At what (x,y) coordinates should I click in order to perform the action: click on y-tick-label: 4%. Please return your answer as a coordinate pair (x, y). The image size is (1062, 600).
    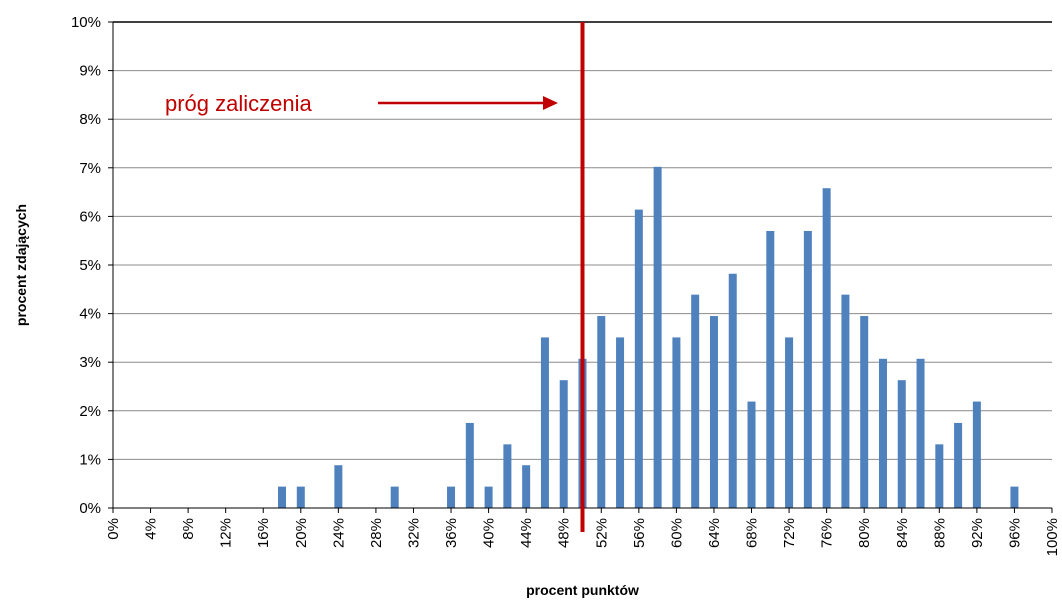
    Looking at the image, I should click on (90, 314).